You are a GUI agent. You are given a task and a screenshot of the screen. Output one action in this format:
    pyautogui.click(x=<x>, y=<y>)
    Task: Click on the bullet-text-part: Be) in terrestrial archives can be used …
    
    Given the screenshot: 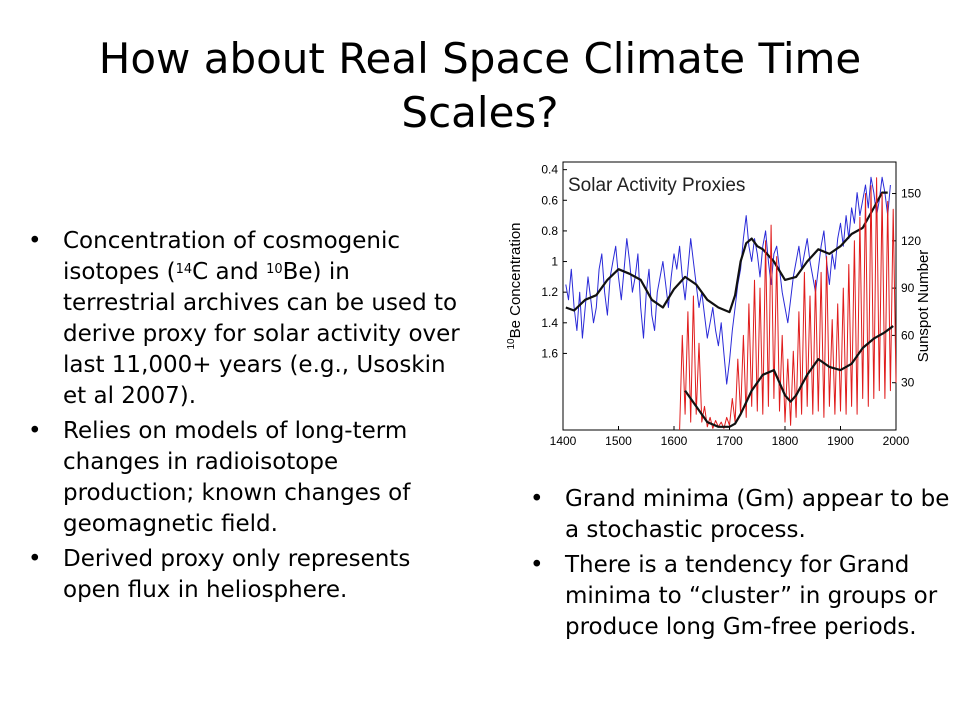 What is the action you would take?
    pyautogui.click(x=261, y=334)
    